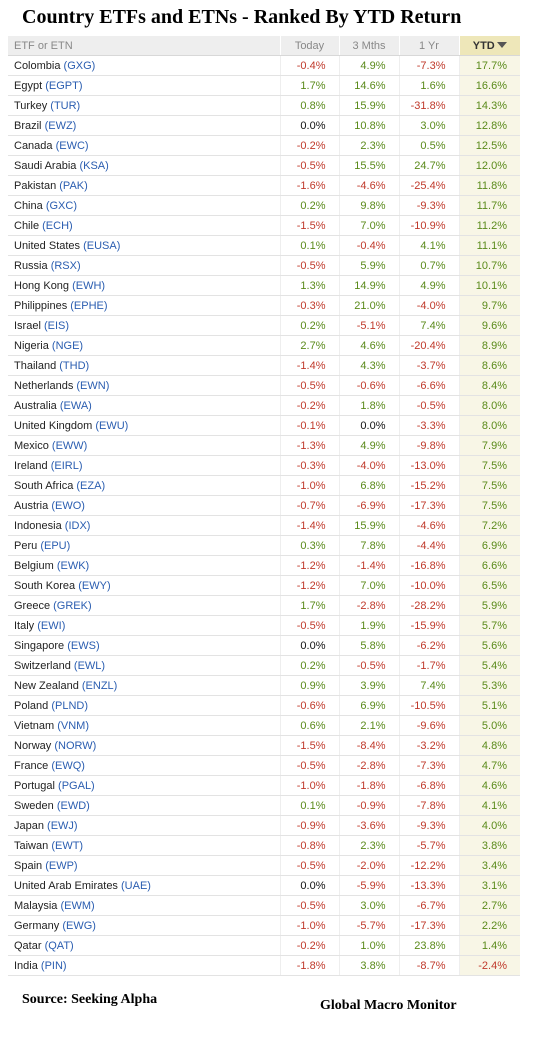 The image size is (537, 1054). What do you see at coordinates (264, 785) in the screenshot?
I see `table-row: Portugal (PGAL) -1.0% -1.8% -6.8% 4.6%` at bounding box center [264, 785].